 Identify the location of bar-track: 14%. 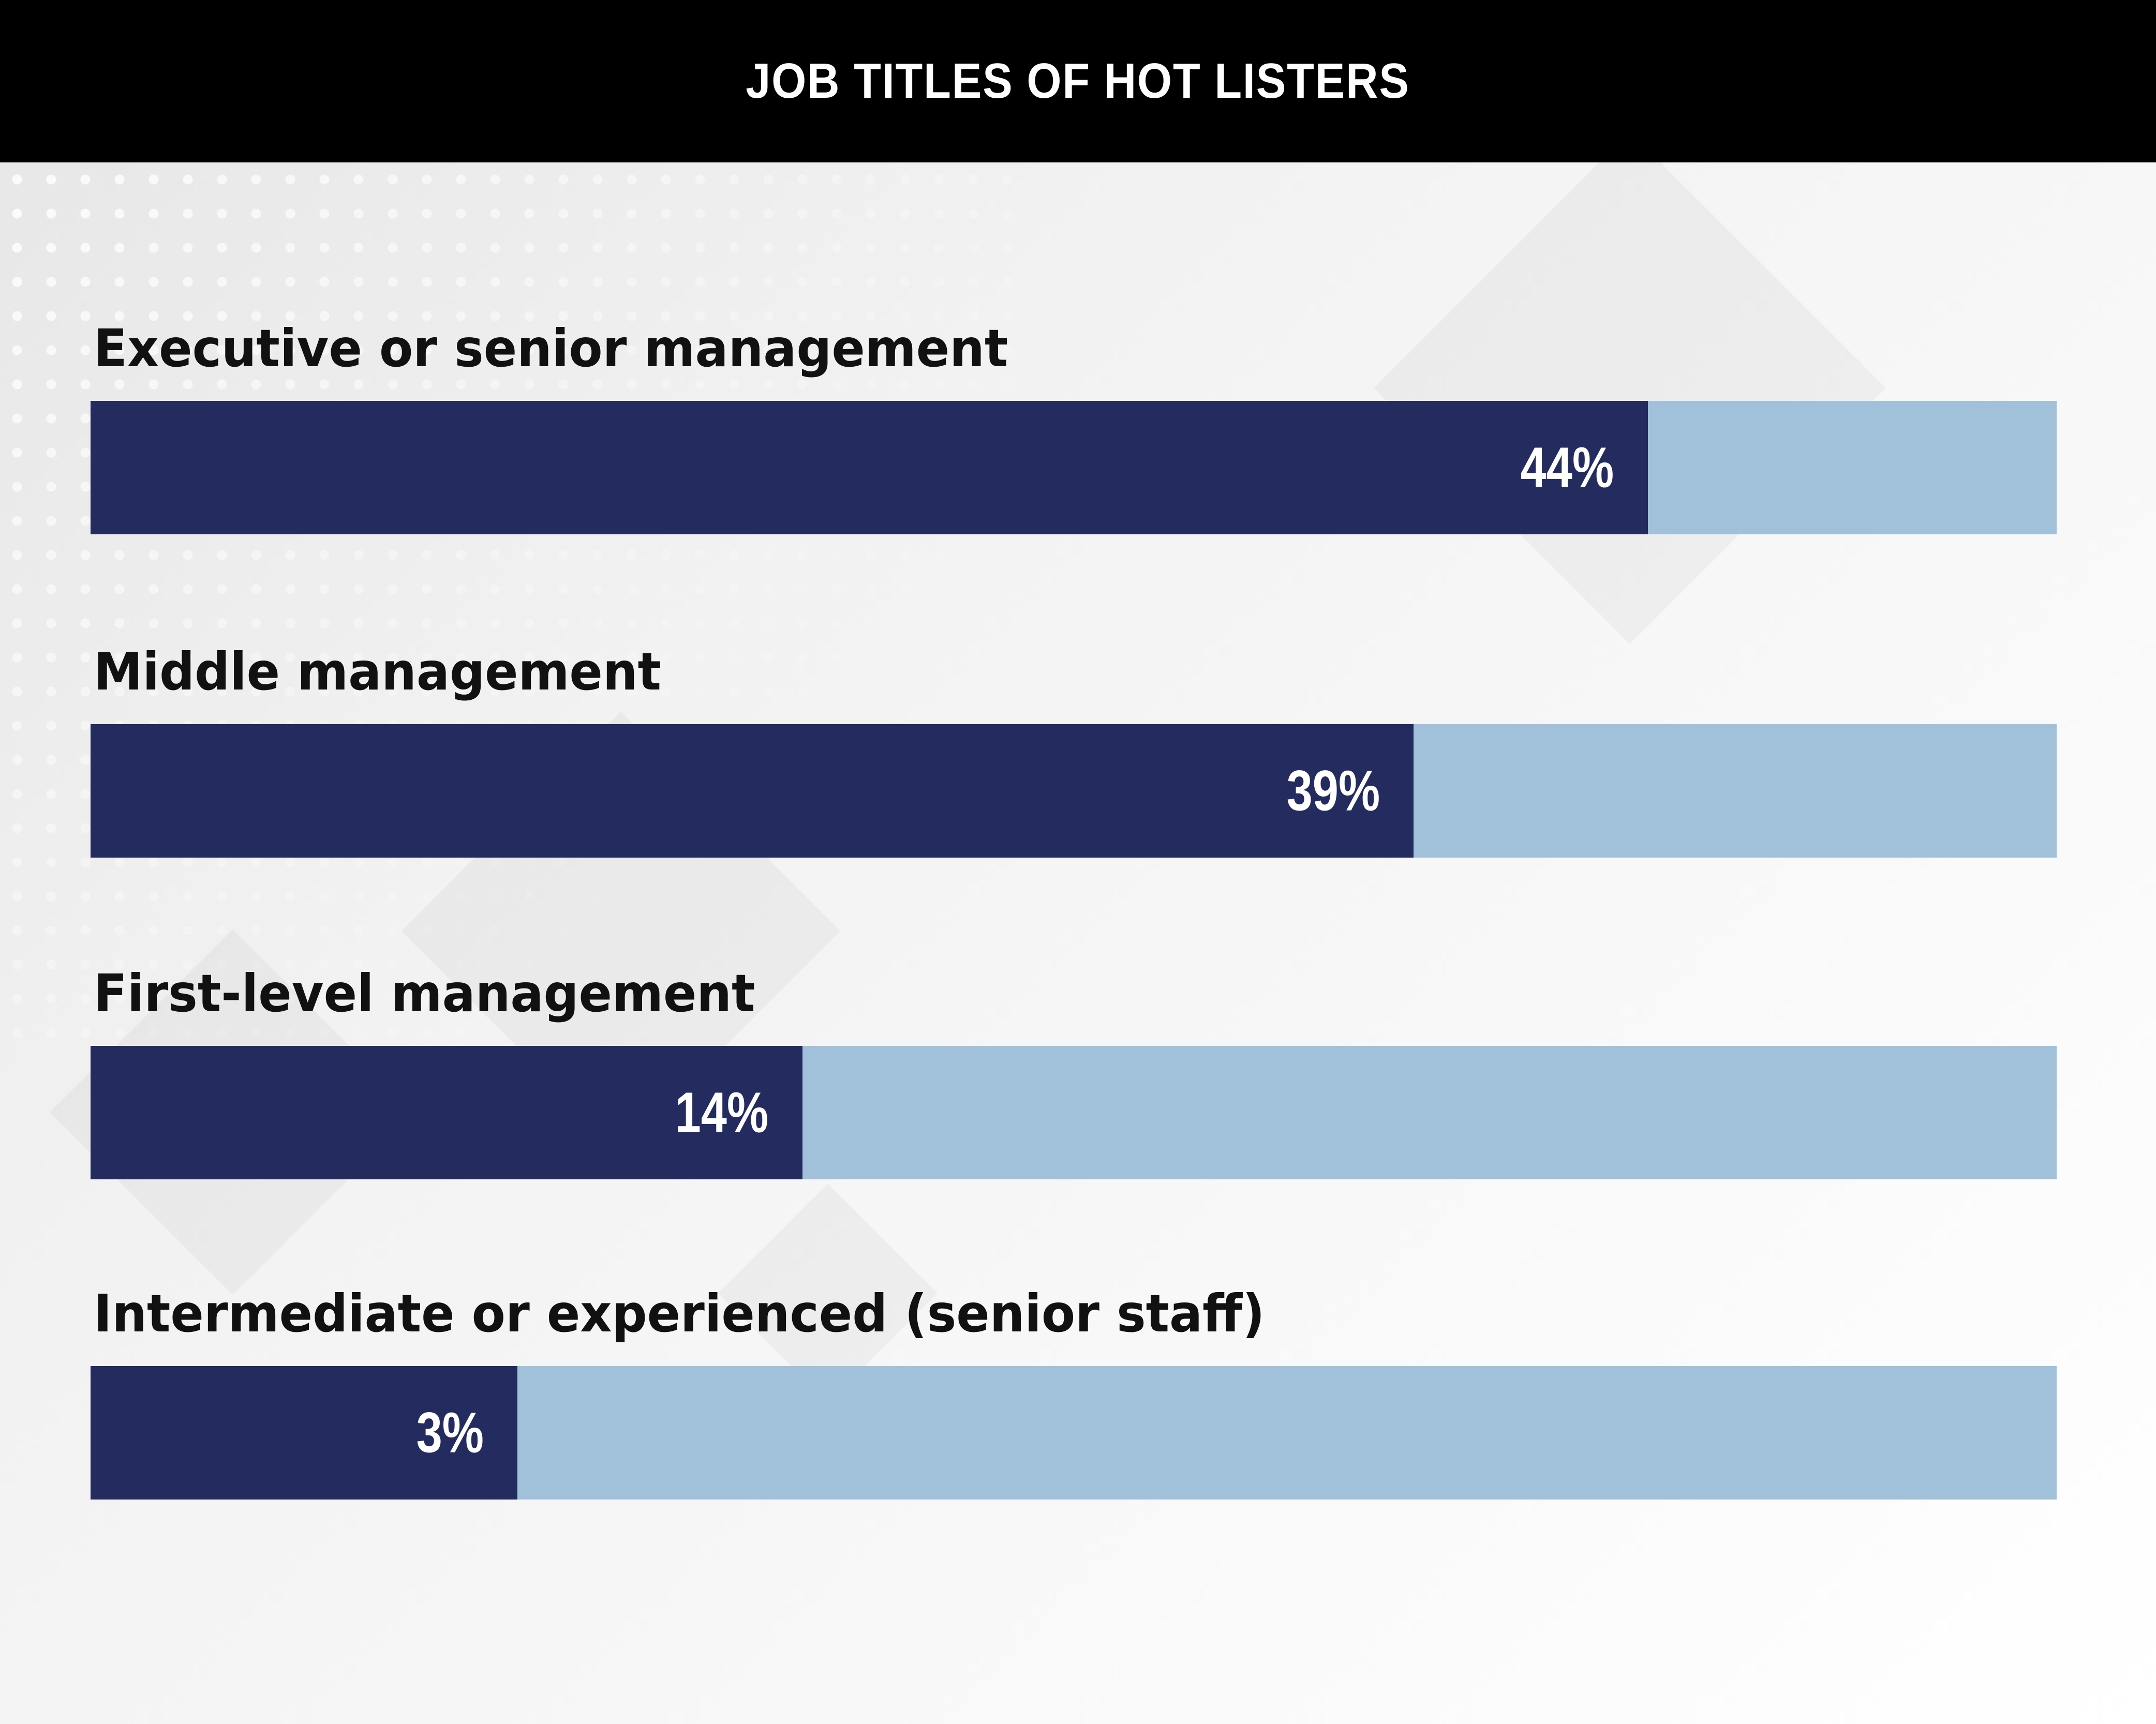
(1074, 1112).